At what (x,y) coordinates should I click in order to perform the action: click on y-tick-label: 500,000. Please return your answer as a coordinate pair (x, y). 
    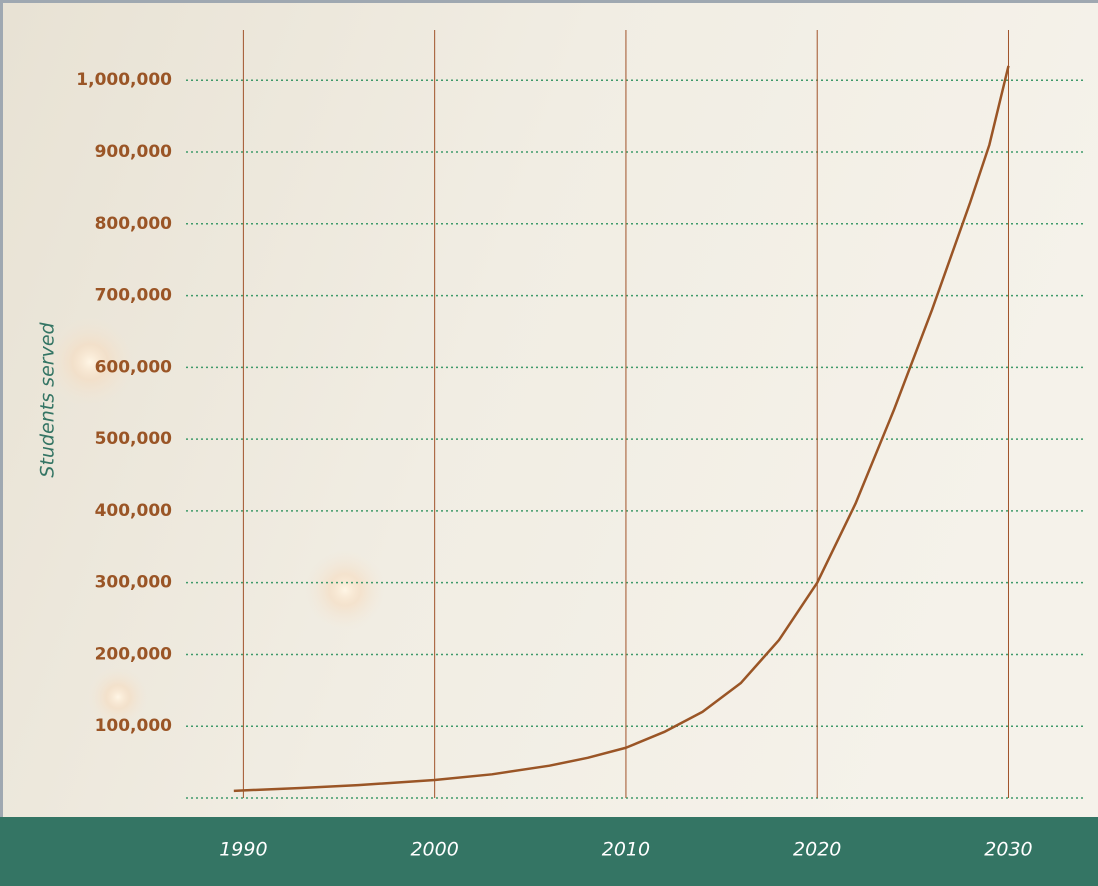
    Looking at the image, I should click on (134, 439).